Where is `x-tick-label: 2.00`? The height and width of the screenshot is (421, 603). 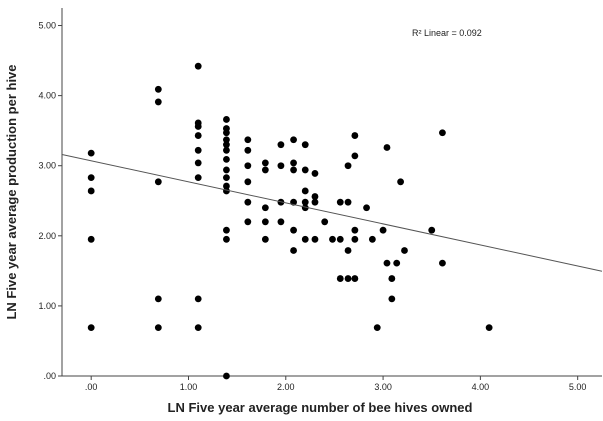 x-tick-label: 2.00 is located at coordinates (286, 387).